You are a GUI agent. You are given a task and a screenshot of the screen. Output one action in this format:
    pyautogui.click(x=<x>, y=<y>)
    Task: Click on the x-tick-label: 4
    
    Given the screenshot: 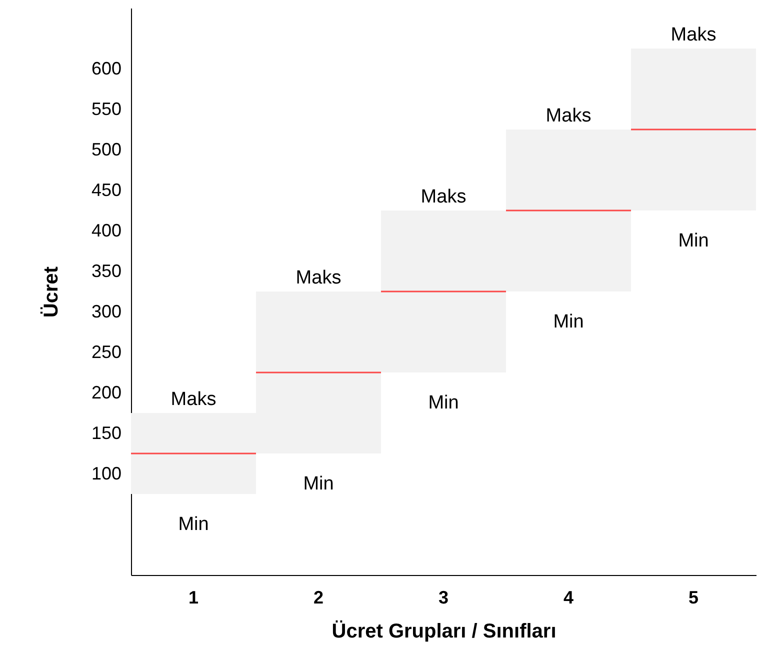 What is the action you would take?
    pyautogui.click(x=568, y=598)
    